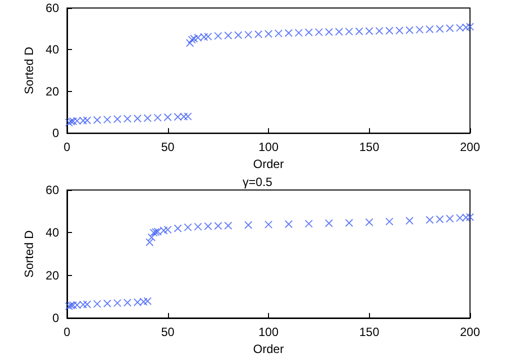  What do you see at coordinates (257, 182) in the screenshot?
I see `chart-title: γ=0.5` at bounding box center [257, 182].